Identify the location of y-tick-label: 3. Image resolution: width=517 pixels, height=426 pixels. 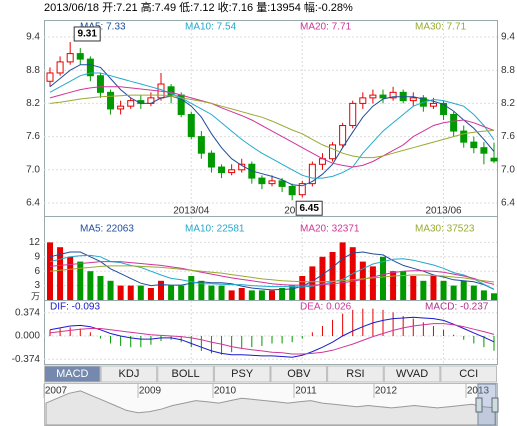
(37, 285).